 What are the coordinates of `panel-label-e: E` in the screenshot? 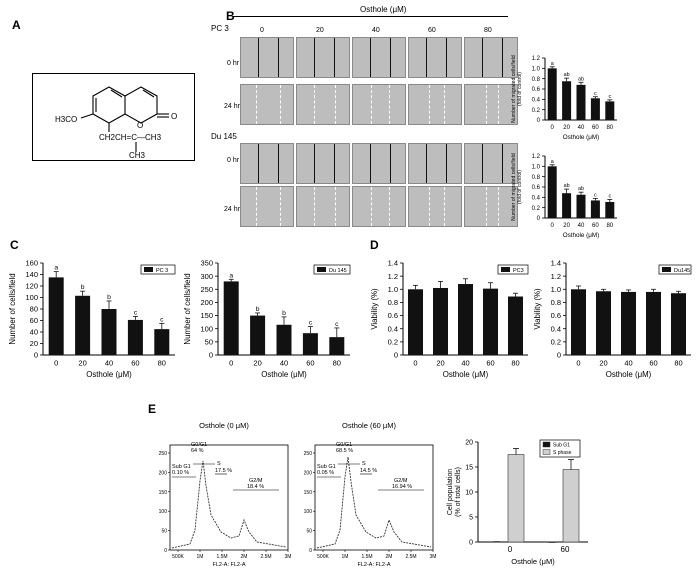 It's located at (152, 409).